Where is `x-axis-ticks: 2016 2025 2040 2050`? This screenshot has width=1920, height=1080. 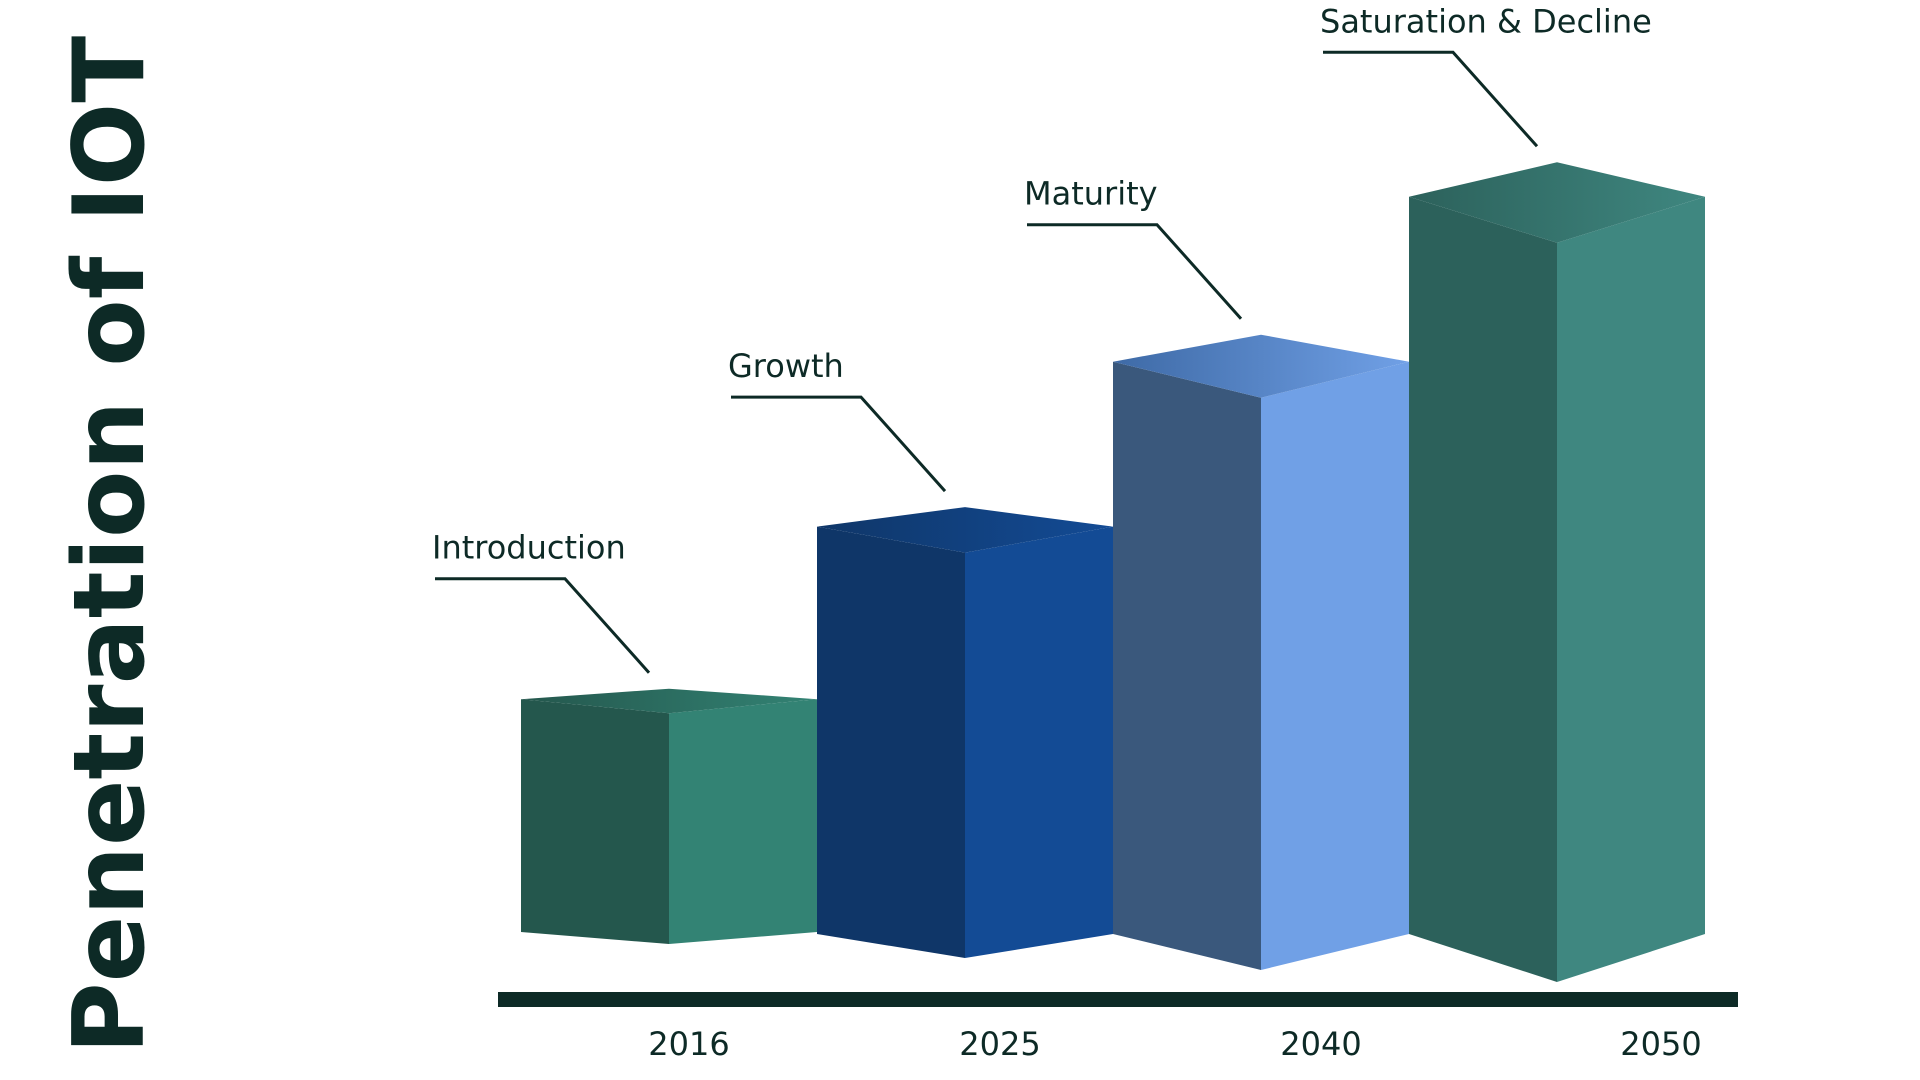
x-axis-ticks: 2016 2025 2040 2050 is located at coordinates (1174, 1044).